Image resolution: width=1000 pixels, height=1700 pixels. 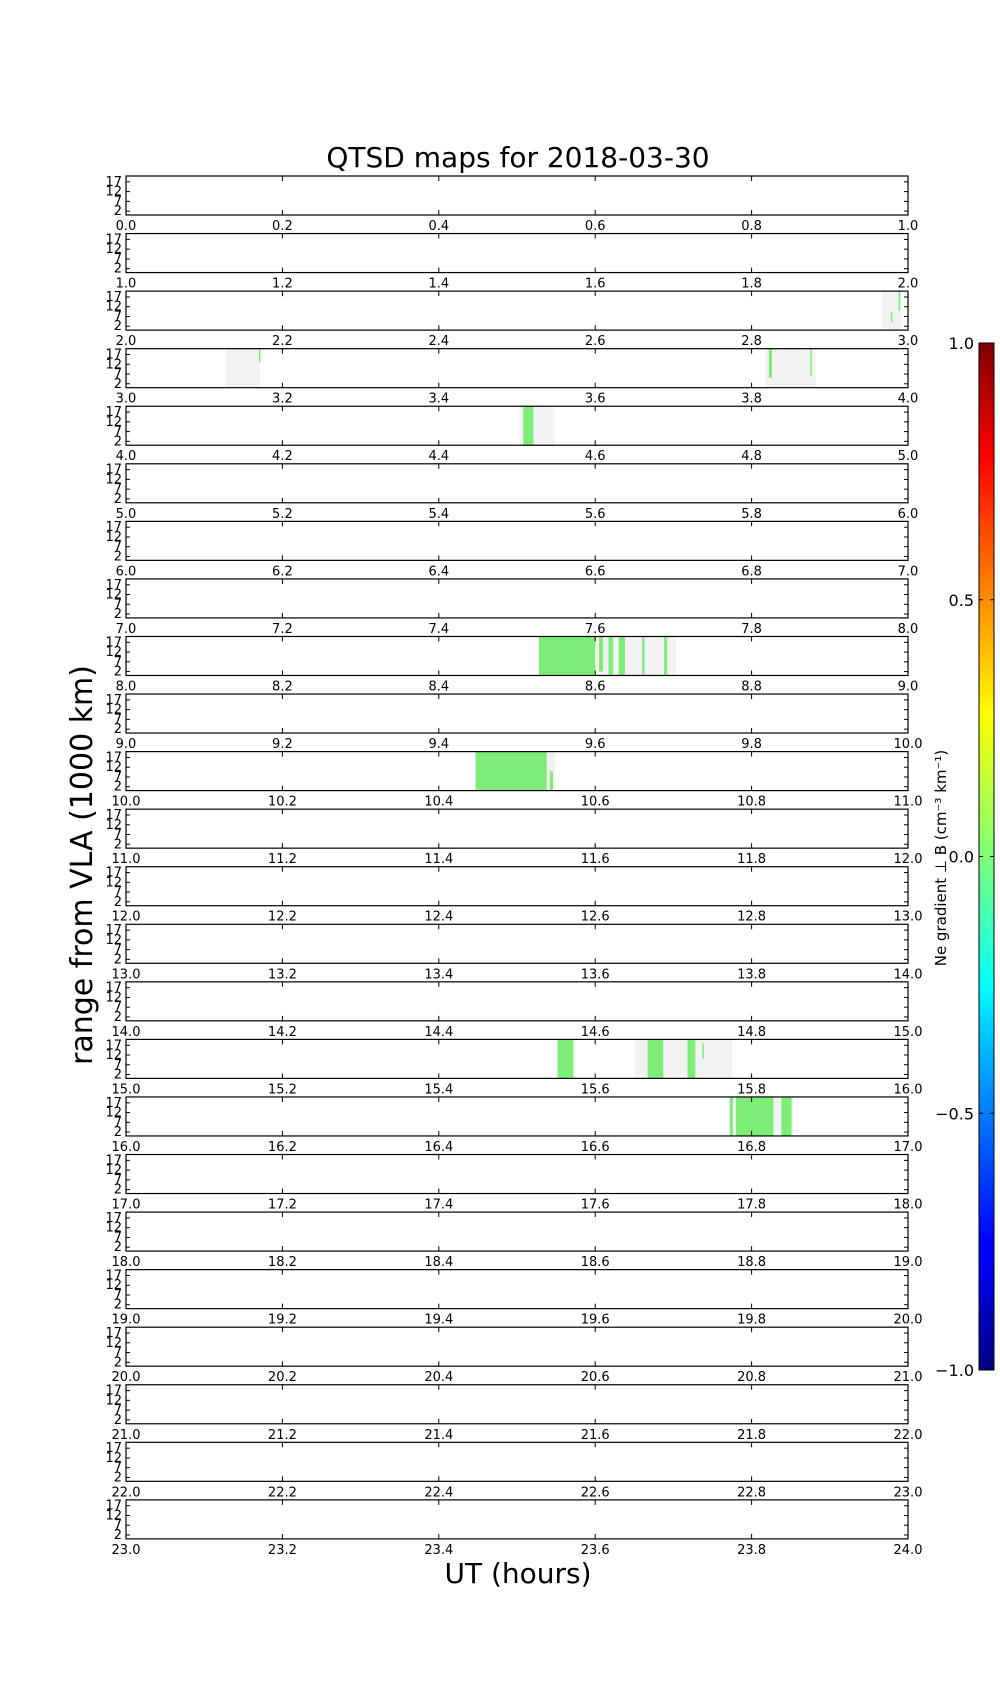 What do you see at coordinates (595, 629) in the screenshot?
I see `x-tick-label: 7.6` at bounding box center [595, 629].